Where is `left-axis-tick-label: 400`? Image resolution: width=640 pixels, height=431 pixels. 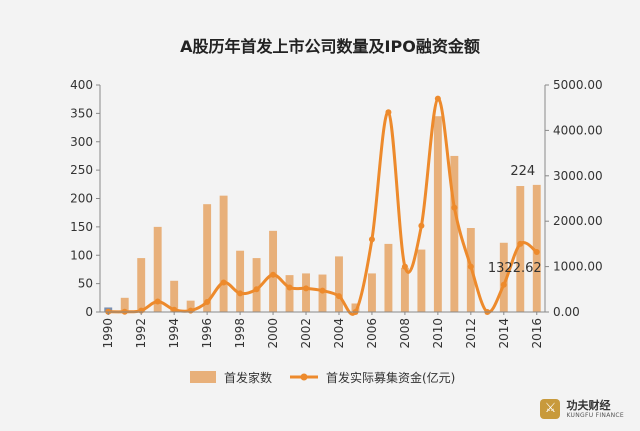
left-axis-tick-label: 400 is located at coordinates (81, 85).